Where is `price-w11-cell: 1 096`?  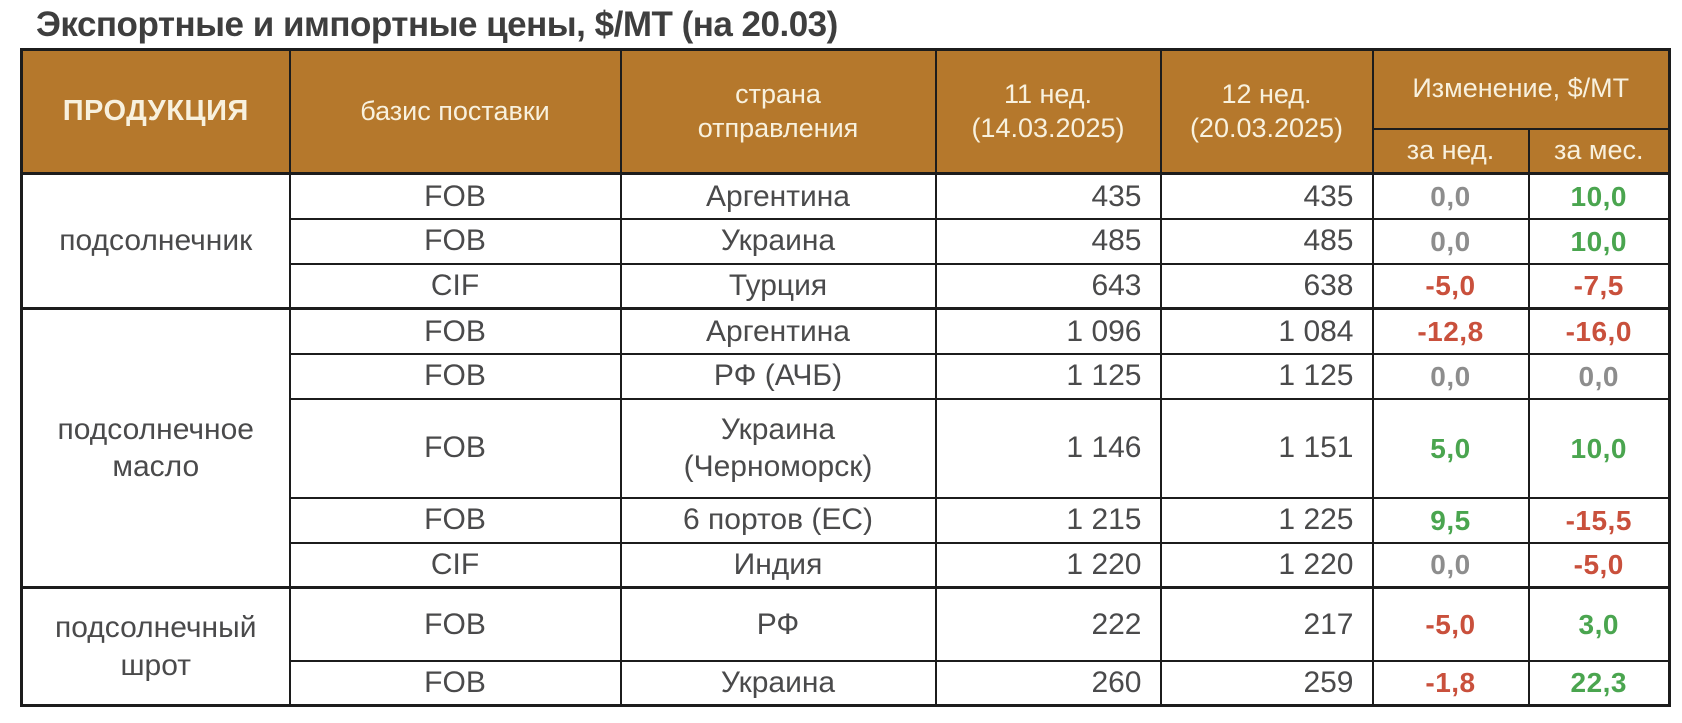 price-w11-cell: 1 096 is located at coordinates (1048, 331).